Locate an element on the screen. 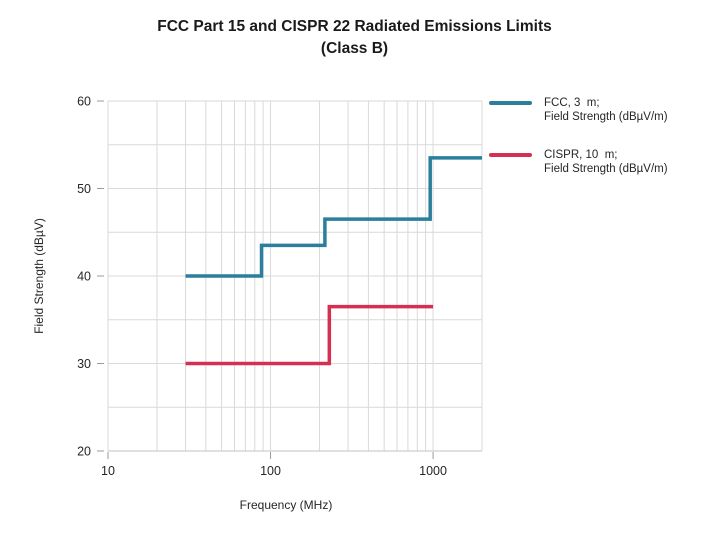 This screenshot has height=542, width=709. cispr-line-swatch-icon is located at coordinates (510, 155).